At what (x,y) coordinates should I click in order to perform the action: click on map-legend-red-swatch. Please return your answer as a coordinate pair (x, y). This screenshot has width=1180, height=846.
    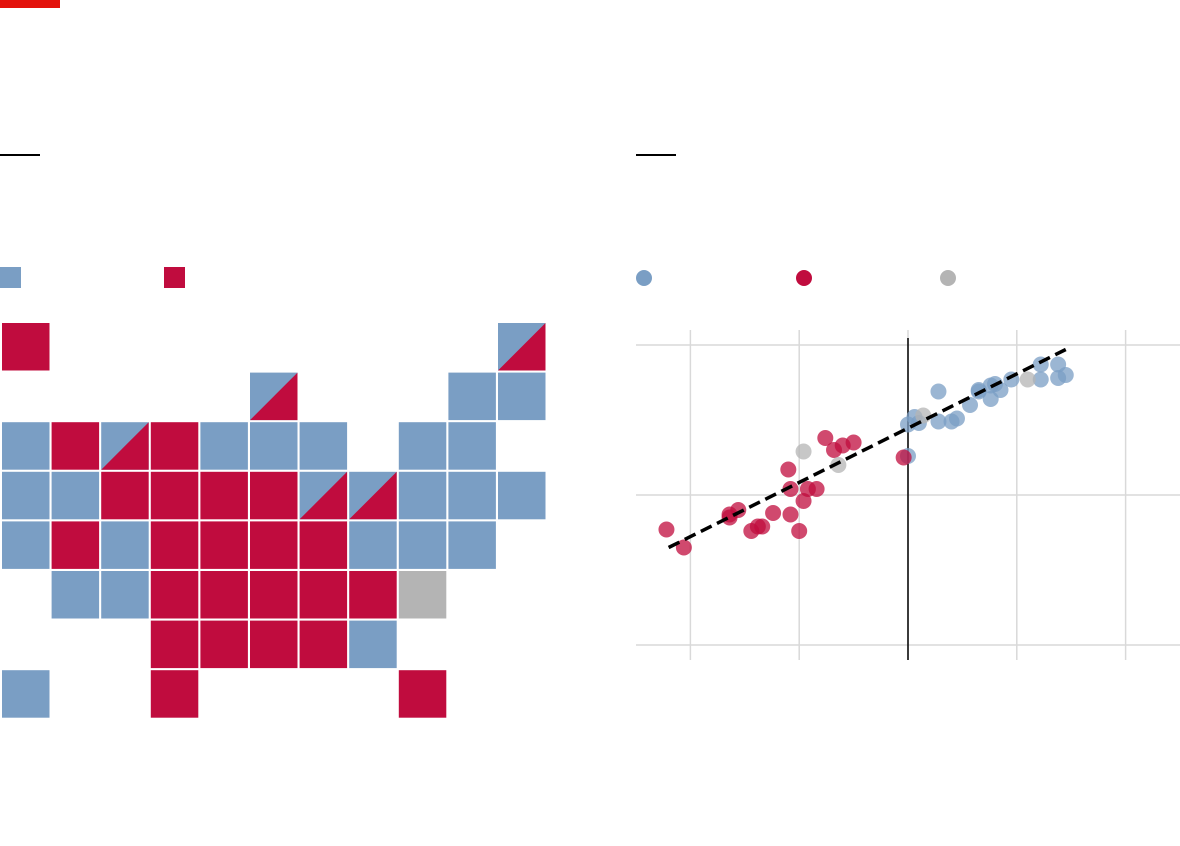
    Looking at the image, I should click on (174, 277).